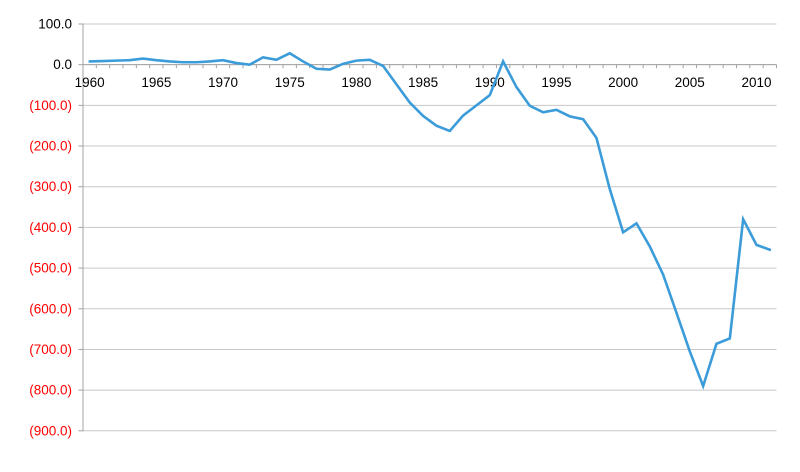  I want to click on x-axis-tick-label: 2010, so click(756, 82).